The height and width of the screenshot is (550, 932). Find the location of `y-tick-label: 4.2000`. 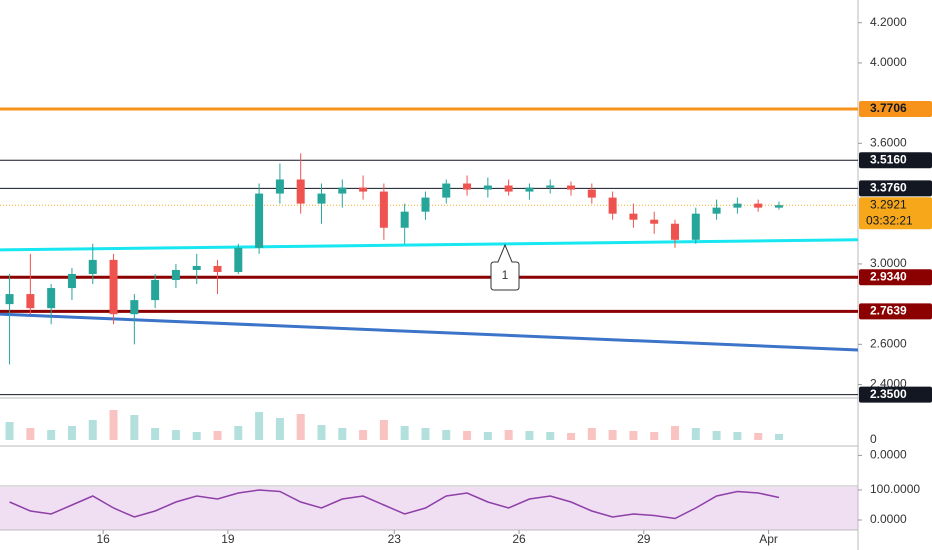

y-tick-label: 4.2000 is located at coordinates (888, 22).